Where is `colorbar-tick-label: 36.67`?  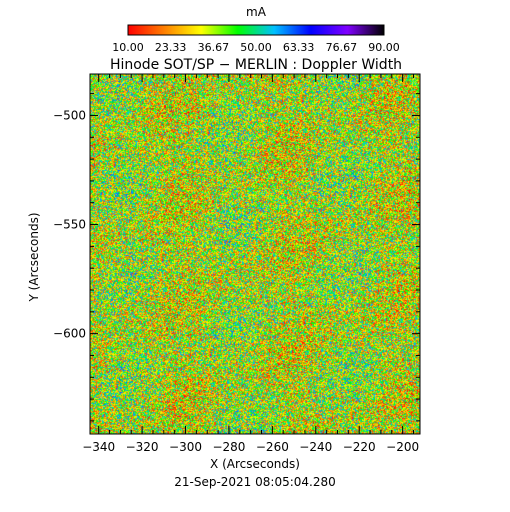
colorbar-tick-label: 36.67 is located at coordinates (214, 47).